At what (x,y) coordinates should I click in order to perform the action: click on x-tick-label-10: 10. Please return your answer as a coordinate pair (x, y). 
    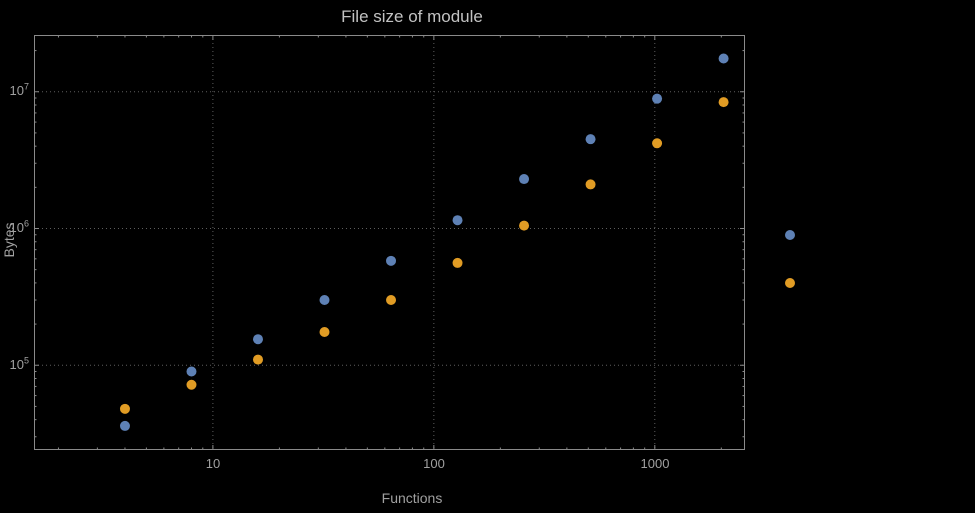
    Looking at the image, I should click on (213, 463).